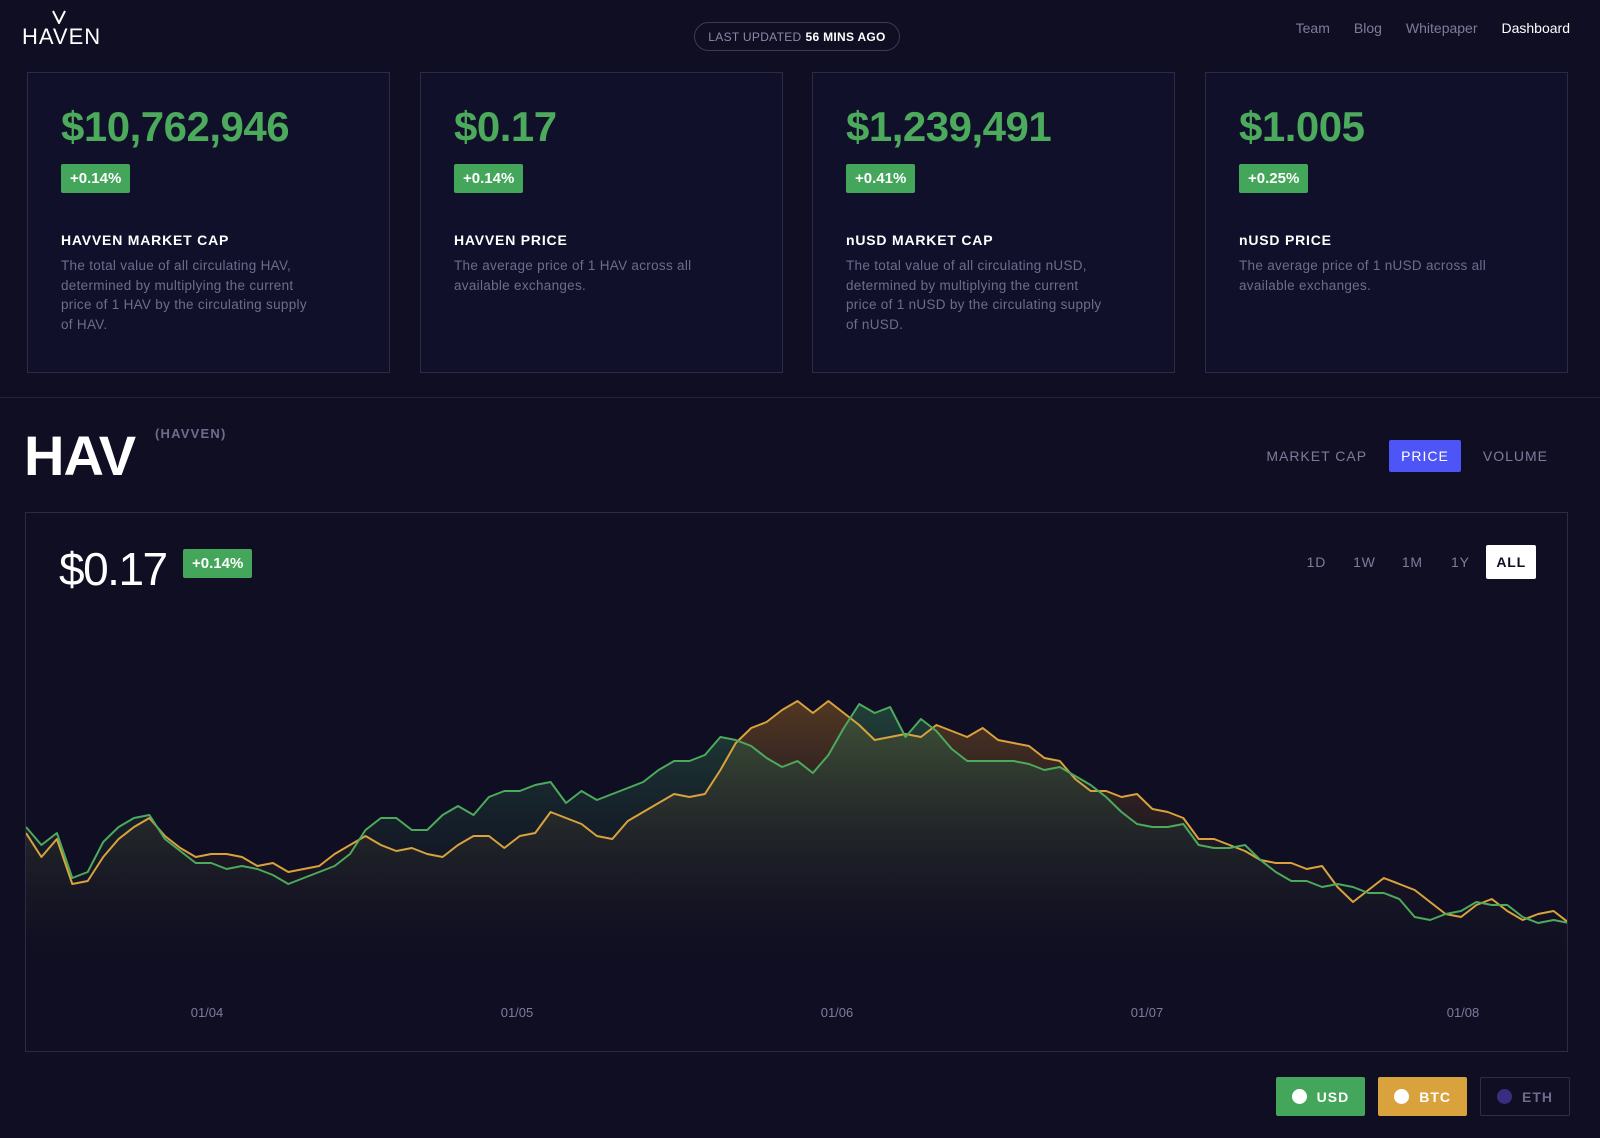 Image resolution: width=1600 pixels, height=1138 pixels. I want to click on range-tabs: 1D 1W 1M 1Y ALL, so click(1415, 562).